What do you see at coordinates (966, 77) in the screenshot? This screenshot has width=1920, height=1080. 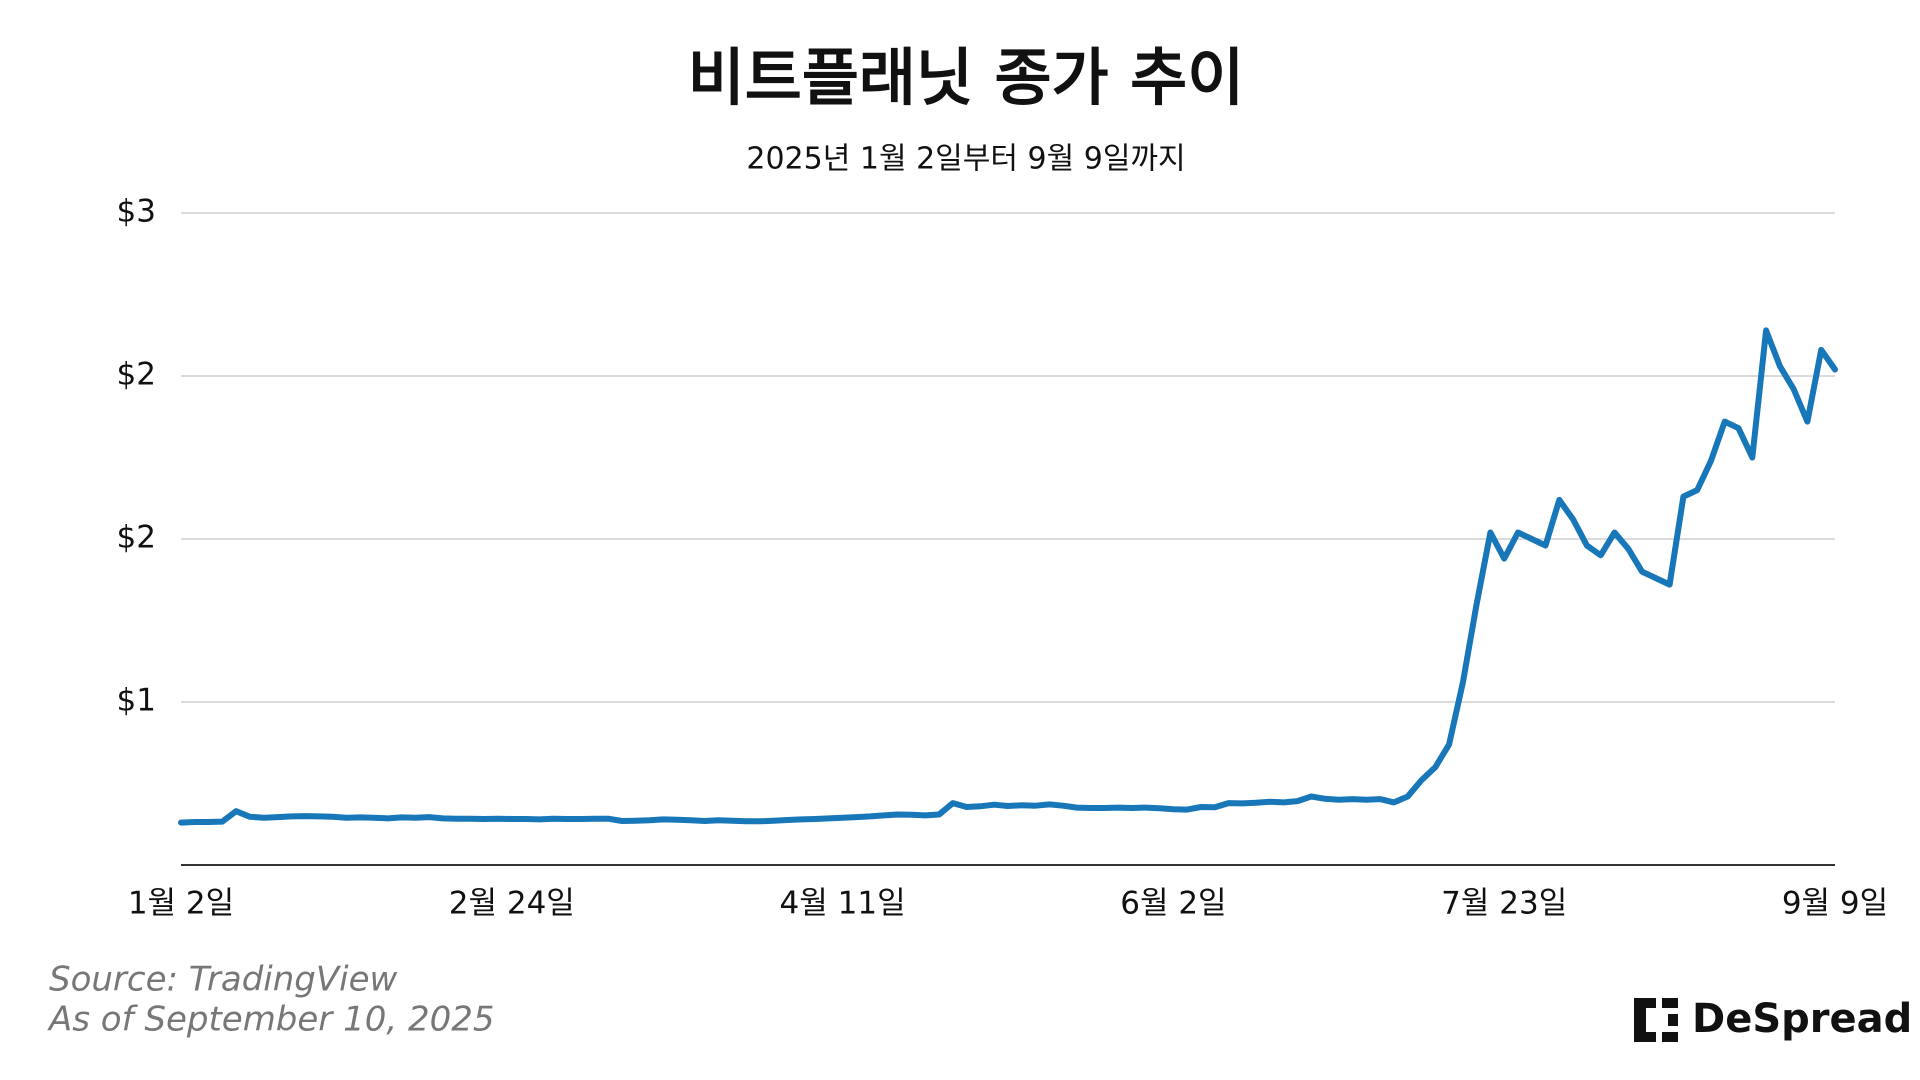 I see `chart-title: 비트플래닛 종가 추이` at bounding box center [966, 77].